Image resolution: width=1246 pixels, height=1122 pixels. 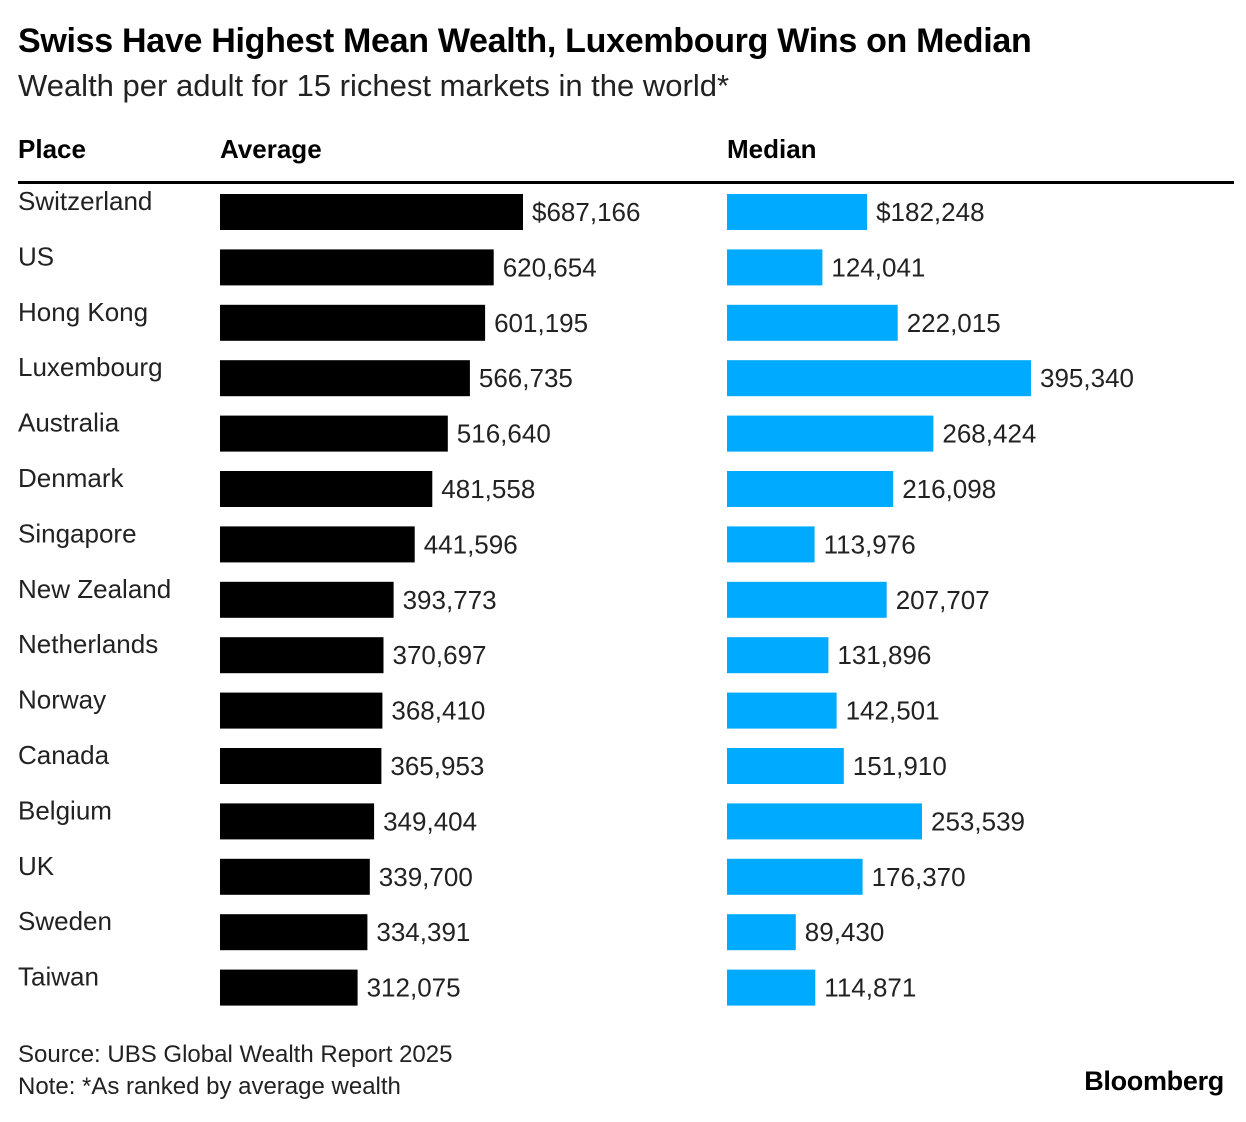 What do you see at coordinates (949, 489) in the screenshot?
I see `median-value-label: 216,098` at bounding box center [949, 489].